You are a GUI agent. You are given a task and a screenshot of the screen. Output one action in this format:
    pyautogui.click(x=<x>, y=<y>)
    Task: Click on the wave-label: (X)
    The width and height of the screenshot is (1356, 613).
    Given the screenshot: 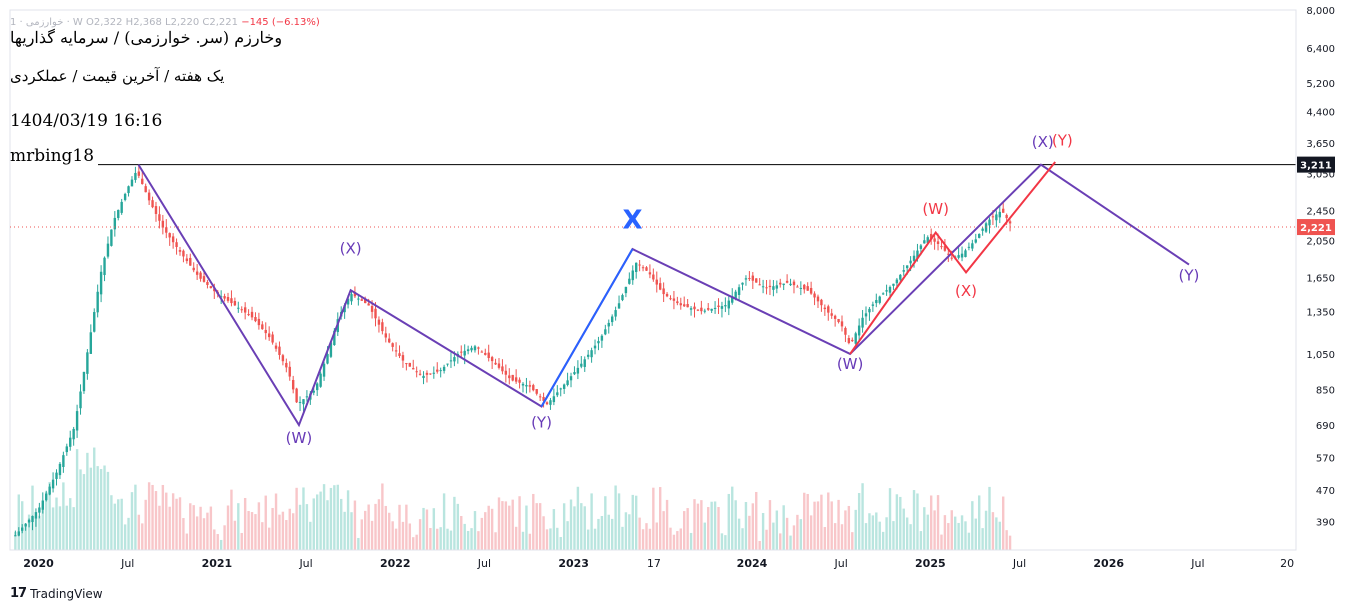 What is the action you would take?
    pyautogui.click(x=1043, y=142)
    